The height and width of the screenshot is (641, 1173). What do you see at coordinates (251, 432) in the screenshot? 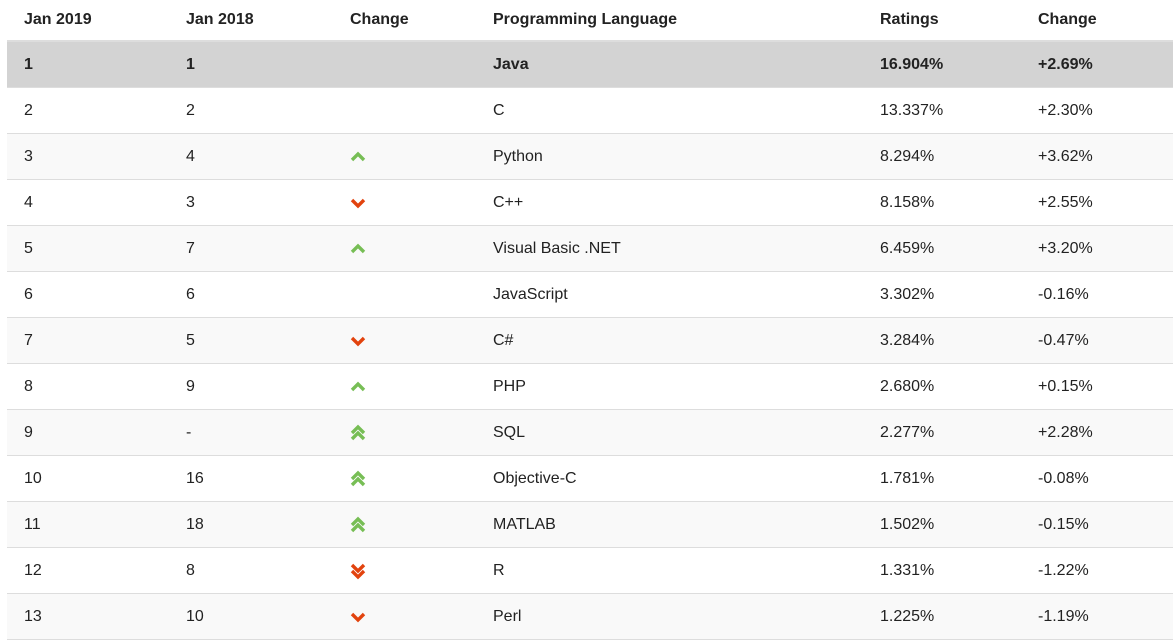
I see `rank-2018-cell: -` at bounding box center [251, 432].